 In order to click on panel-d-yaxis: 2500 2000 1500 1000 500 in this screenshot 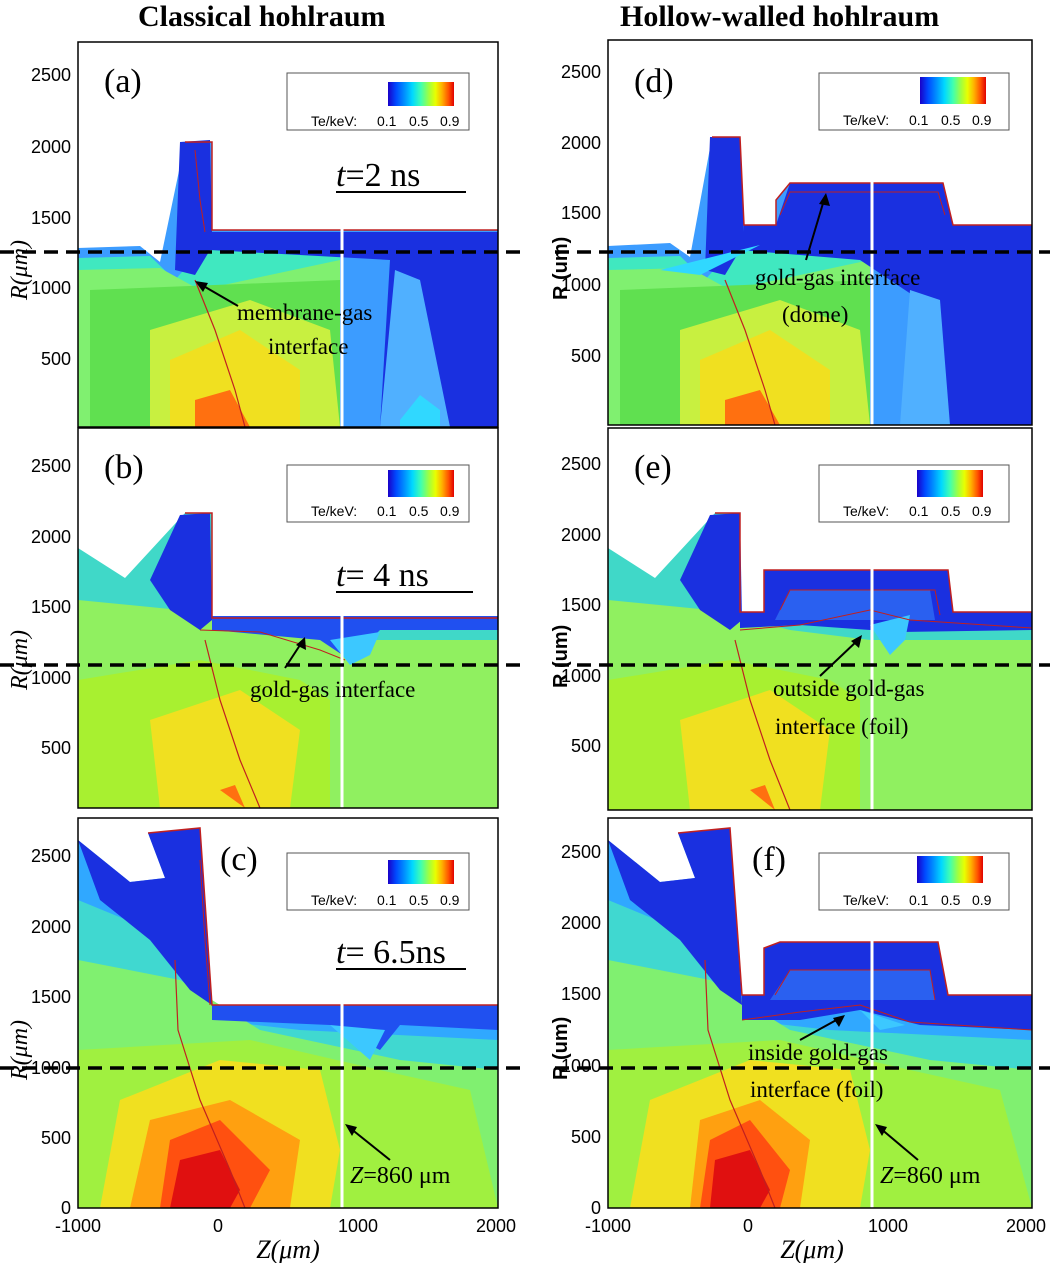, I will do `click(581, 214)`.